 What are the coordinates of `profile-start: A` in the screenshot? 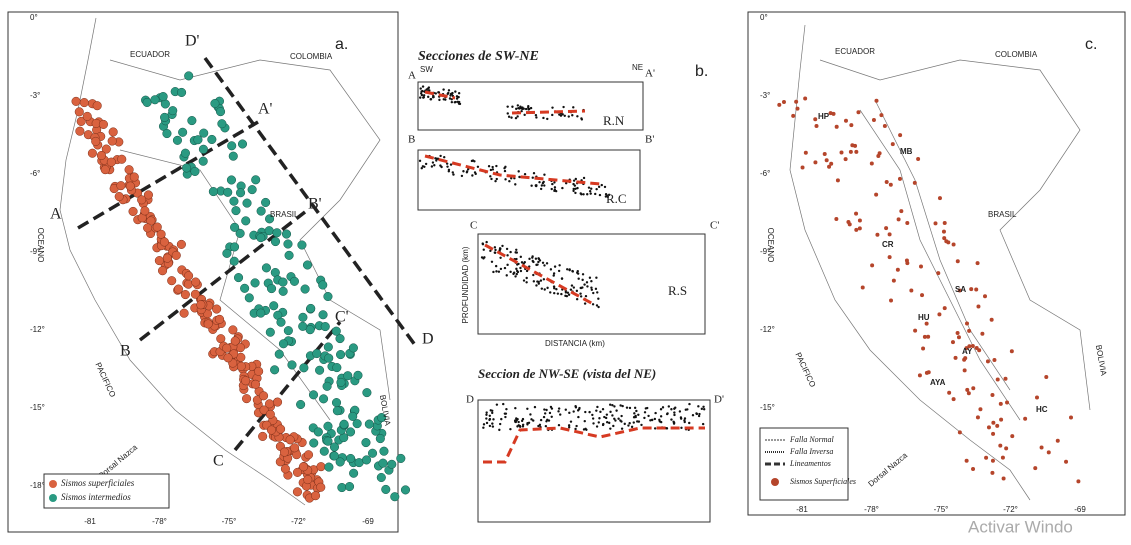 It's located at (412, 76).